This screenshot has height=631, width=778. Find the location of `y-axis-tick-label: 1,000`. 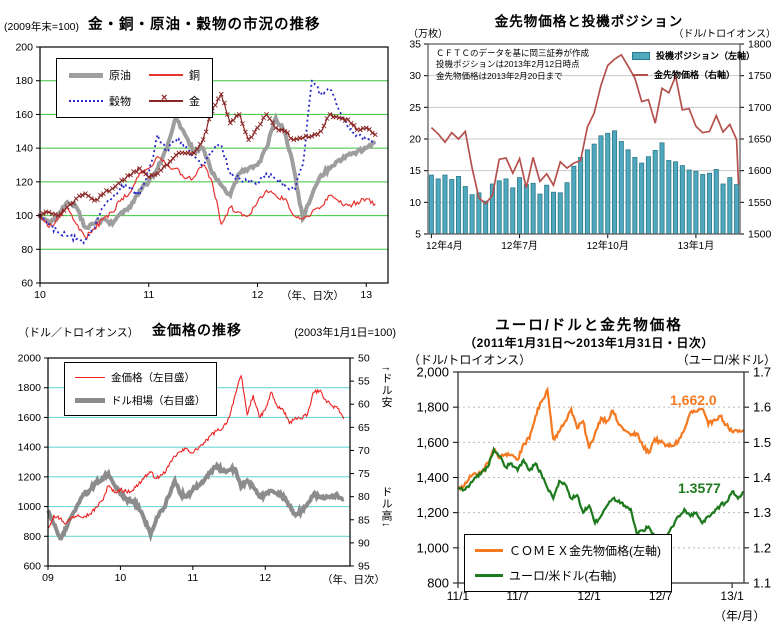

y-axis-tick-label: 1,000 is located at coordinates (432, 547).